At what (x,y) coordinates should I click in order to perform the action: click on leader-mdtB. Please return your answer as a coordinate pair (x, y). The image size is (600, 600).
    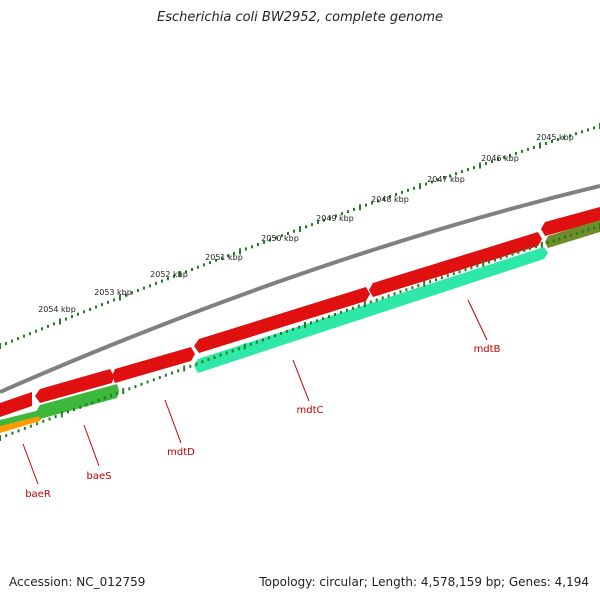
    Looking at the image, I should click on (477, 320).